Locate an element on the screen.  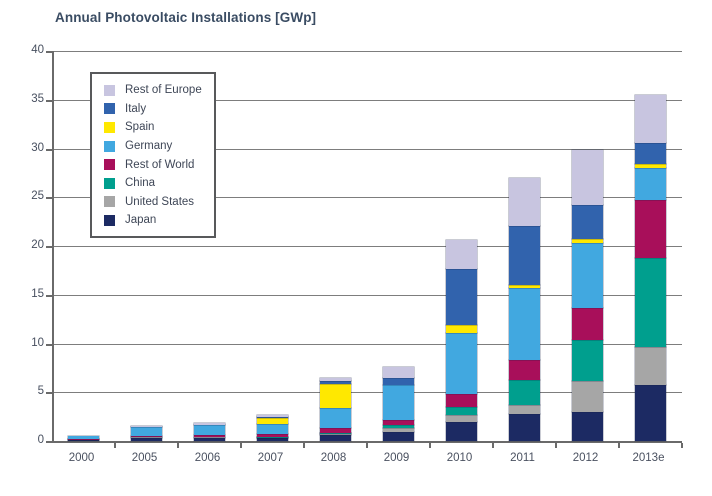
bar-segment-2012-spain is located at coordinates (587, 241).